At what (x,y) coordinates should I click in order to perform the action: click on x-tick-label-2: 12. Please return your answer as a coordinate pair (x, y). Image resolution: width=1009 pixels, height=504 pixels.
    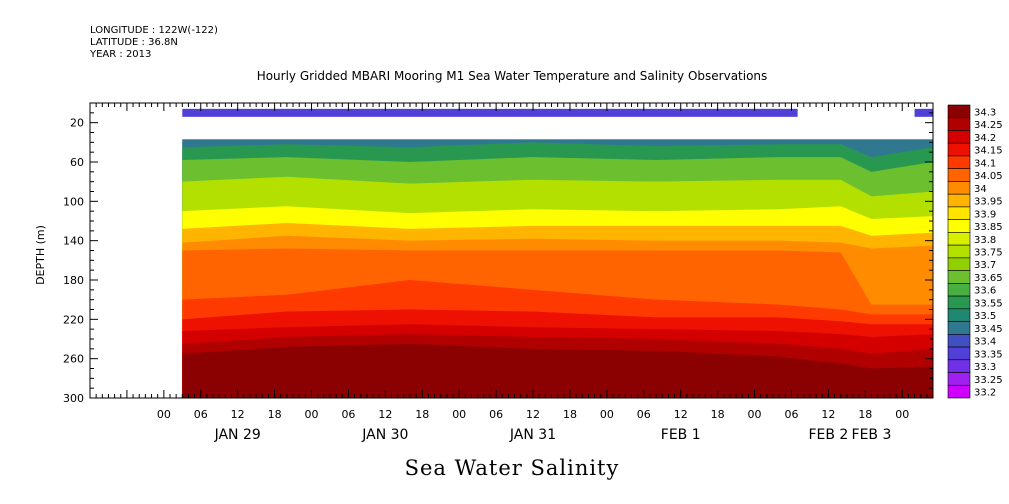
    Looking at the image, I should click on (238, 414).